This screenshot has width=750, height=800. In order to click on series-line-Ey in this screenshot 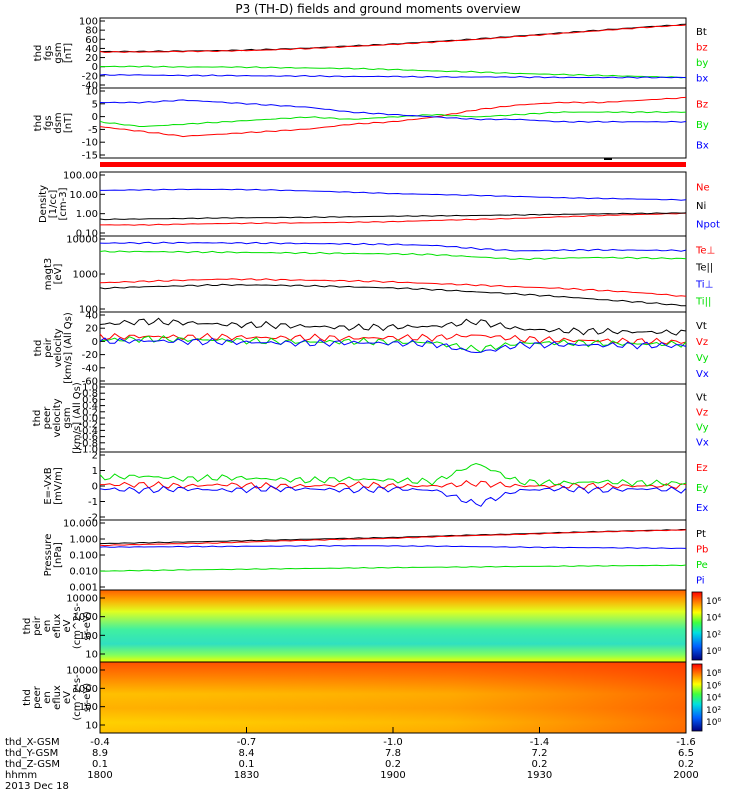, I will do `click(393, 474)`.